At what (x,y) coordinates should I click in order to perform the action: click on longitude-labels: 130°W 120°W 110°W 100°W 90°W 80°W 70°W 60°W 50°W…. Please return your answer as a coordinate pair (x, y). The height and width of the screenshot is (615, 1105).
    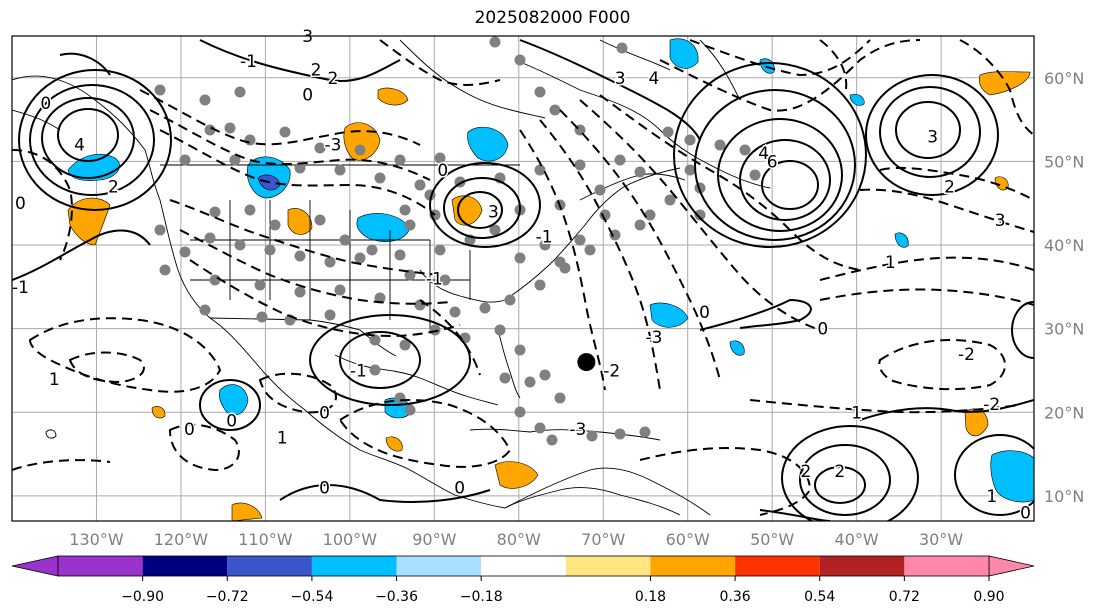
    Looking at the image, I should click on (516, 539).